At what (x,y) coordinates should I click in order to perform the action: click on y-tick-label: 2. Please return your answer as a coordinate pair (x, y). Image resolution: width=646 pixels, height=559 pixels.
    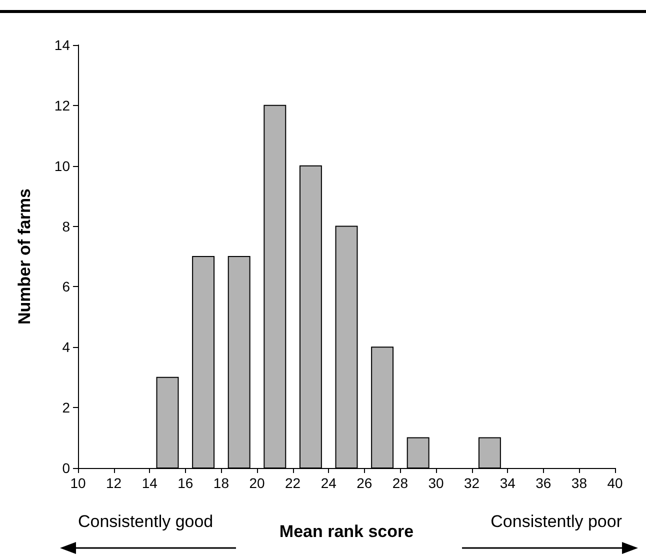
    Looking at the image, I should click on (66, 408).